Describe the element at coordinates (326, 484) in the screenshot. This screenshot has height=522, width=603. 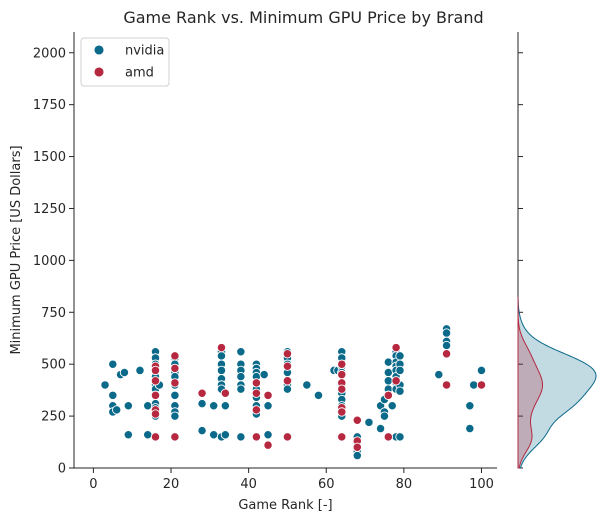
I see `x-tick-label: 60` at that location.